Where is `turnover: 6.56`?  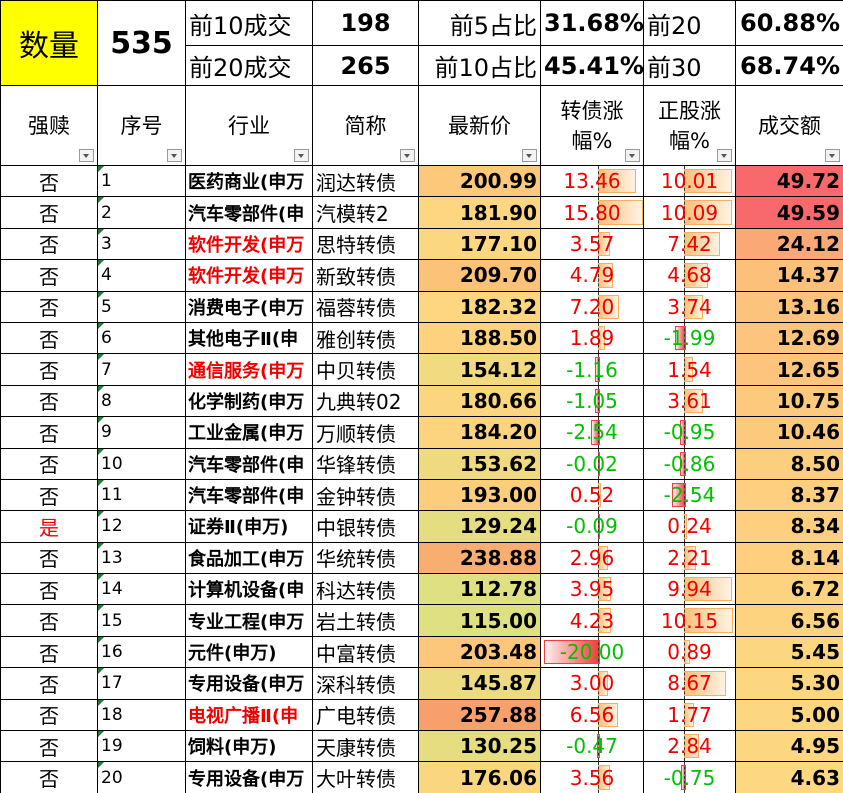 turnover: 6.56 is located at coordinates (789, 620).